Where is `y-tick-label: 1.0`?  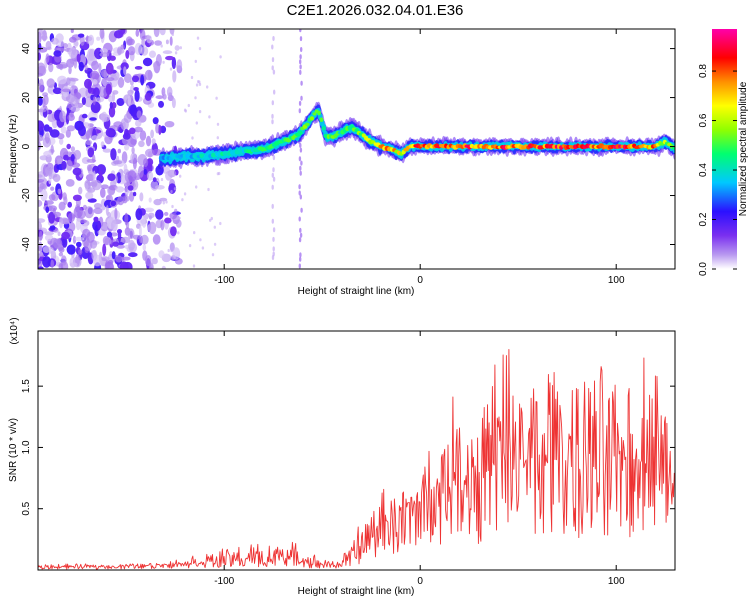 y-tick-label: 1.0 is located at coordinates (26, 447).